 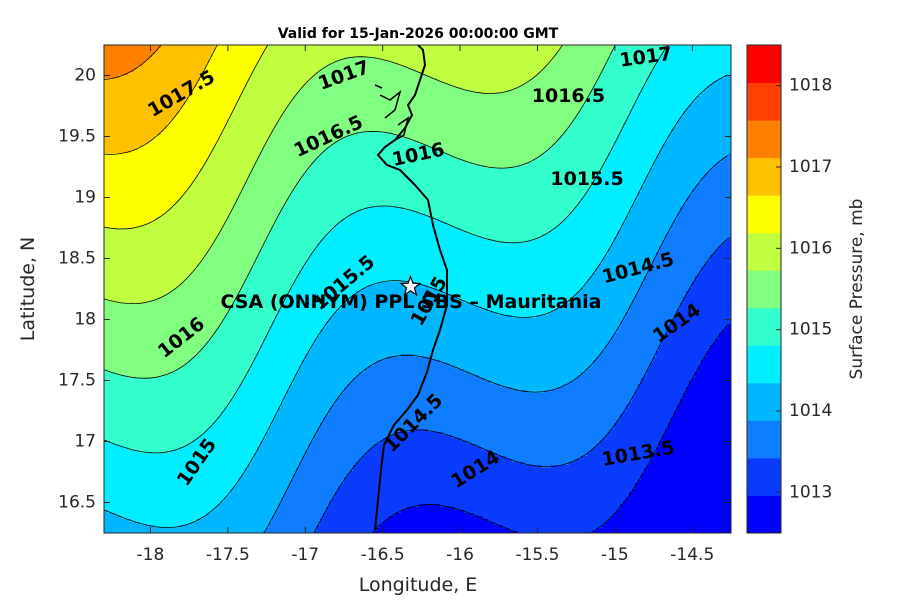 I want to click on contour-label: 1016.5, so click(x=568, y=96).